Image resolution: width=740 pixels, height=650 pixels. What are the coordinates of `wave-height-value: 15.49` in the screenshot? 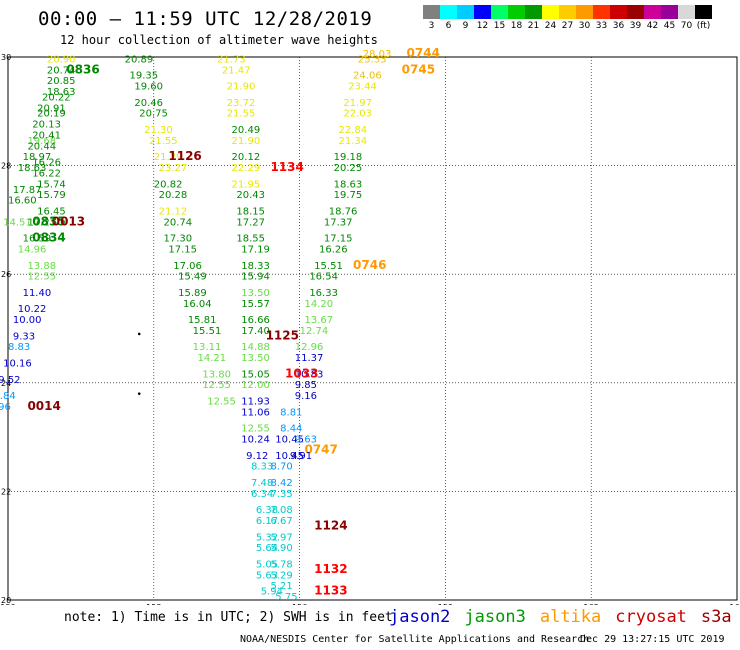 It's located at (192, 277).